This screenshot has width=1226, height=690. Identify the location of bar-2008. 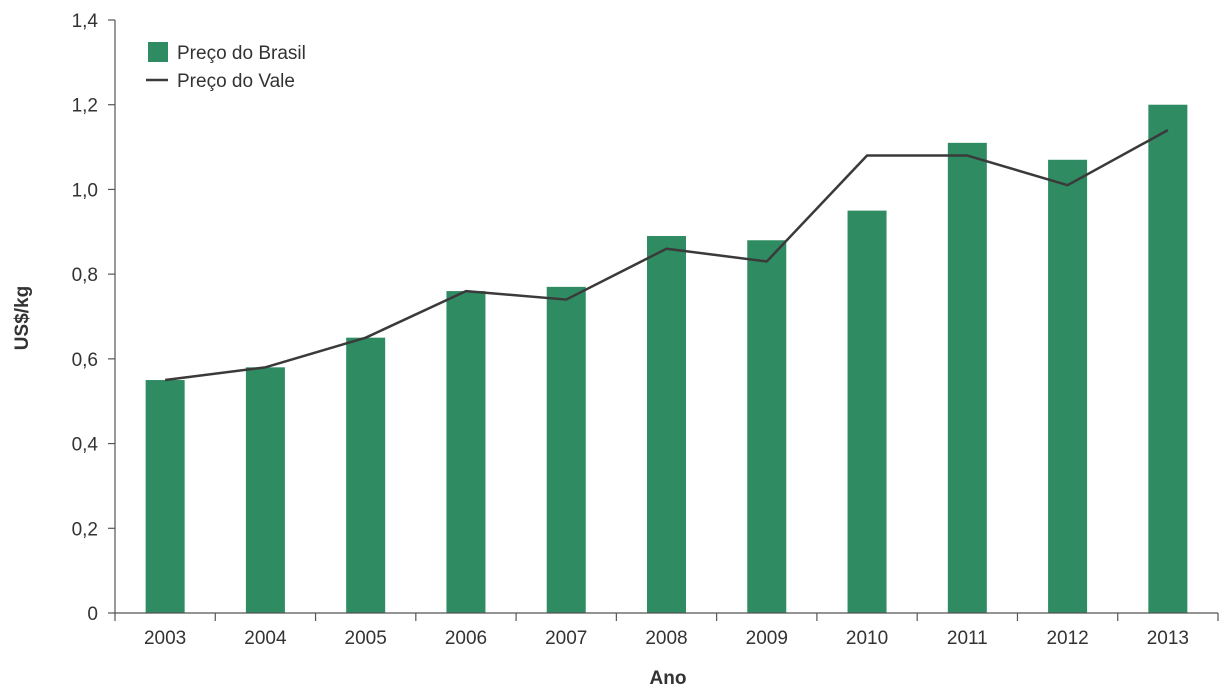
(666, 424).